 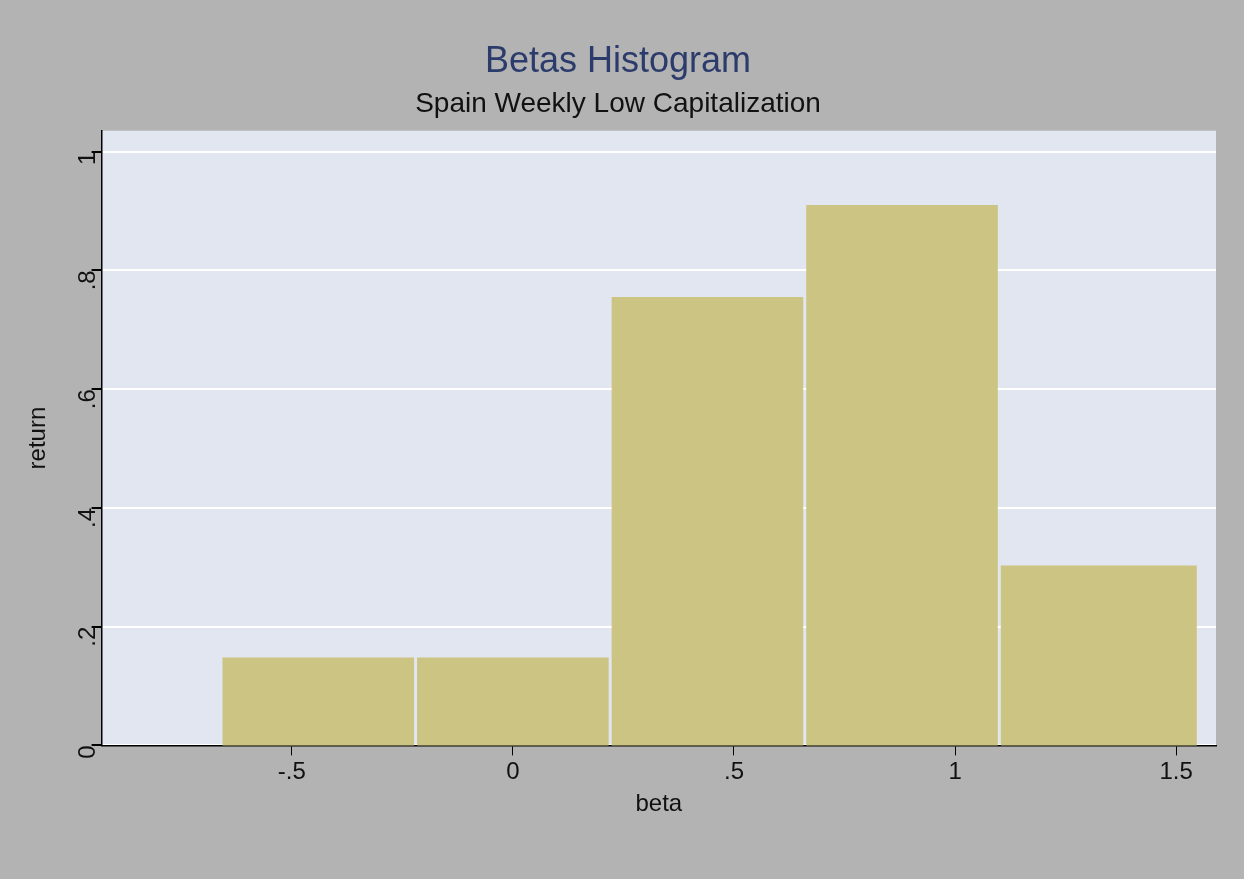 What do you see at coordinates (955, 771) in the screenshot?
I see `x-tick-label: 1` at bounding box center [955, 771].